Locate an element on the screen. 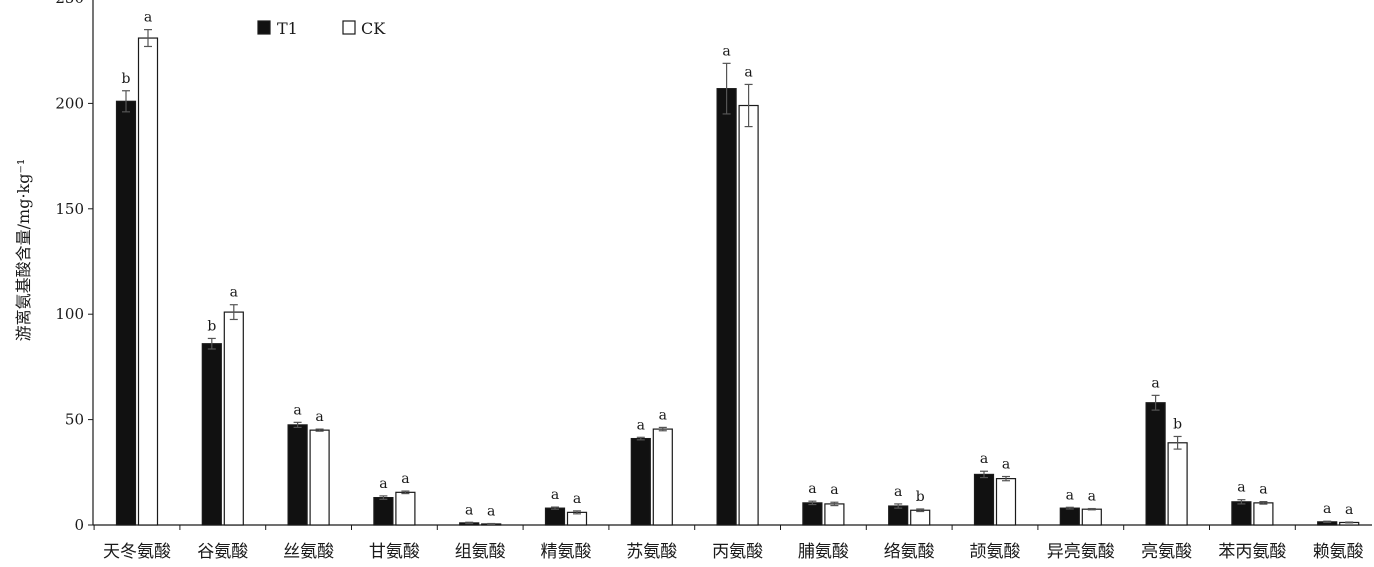  legend-label-t1: T1 is located at coordinates (287, 28).